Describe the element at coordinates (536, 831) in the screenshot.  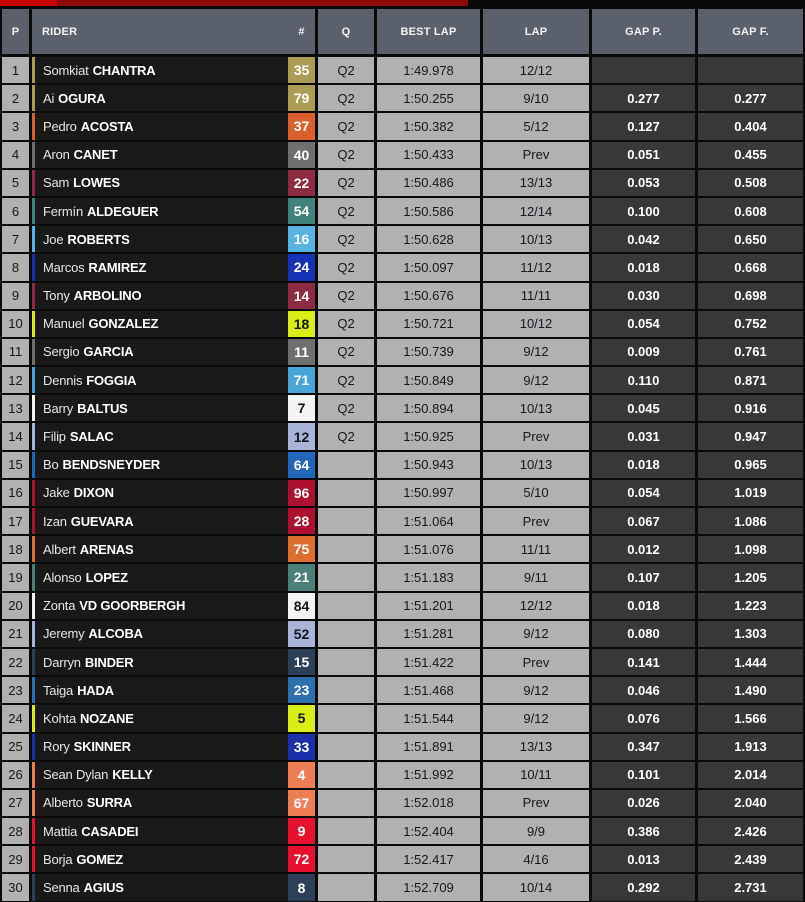
I see `lap-count-cell: 9/9` at that location.